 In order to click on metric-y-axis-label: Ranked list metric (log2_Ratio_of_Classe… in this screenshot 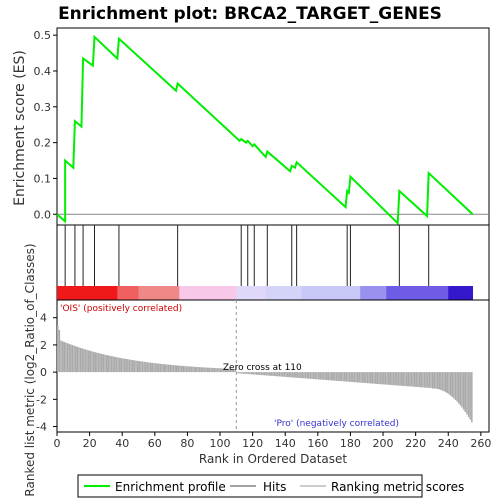, I will do `click(30, 369)`.